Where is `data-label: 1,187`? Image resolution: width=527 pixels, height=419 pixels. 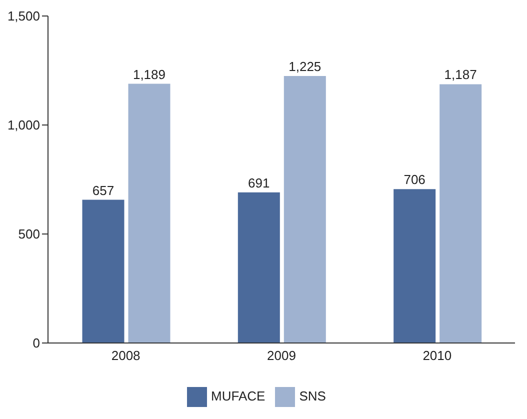
data-label: 1,187 is located at coordinates (460, 74).